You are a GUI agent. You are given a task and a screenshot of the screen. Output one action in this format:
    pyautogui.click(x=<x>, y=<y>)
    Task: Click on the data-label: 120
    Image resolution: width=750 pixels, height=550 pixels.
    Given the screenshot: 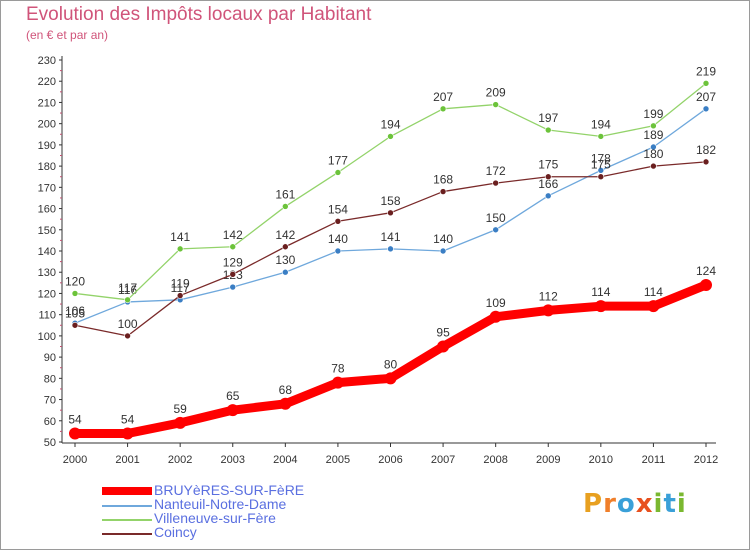 What is the action you would take?
    pyautogui.click(x=75, y=281)
    